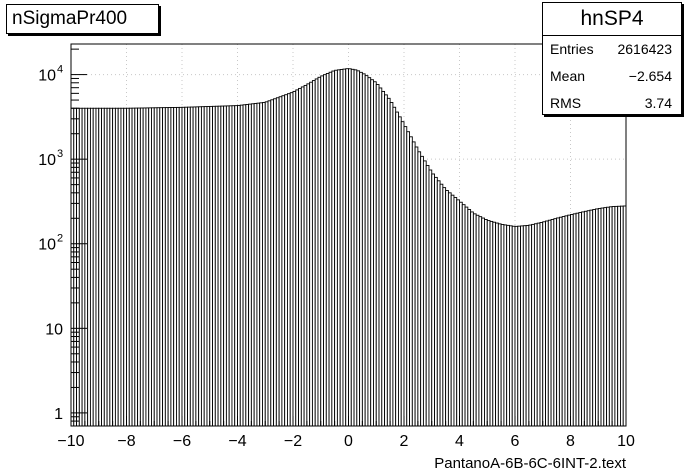  What do you see at coordinates (566, 103) in the screenshot?
I see `stats-label: RMS` at bounding box center [566, 103].